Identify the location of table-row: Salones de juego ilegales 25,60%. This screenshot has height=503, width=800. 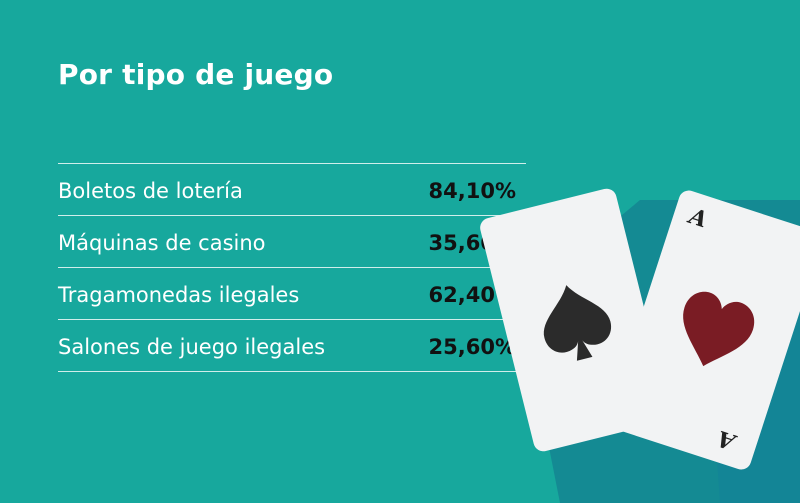
(292, 346).